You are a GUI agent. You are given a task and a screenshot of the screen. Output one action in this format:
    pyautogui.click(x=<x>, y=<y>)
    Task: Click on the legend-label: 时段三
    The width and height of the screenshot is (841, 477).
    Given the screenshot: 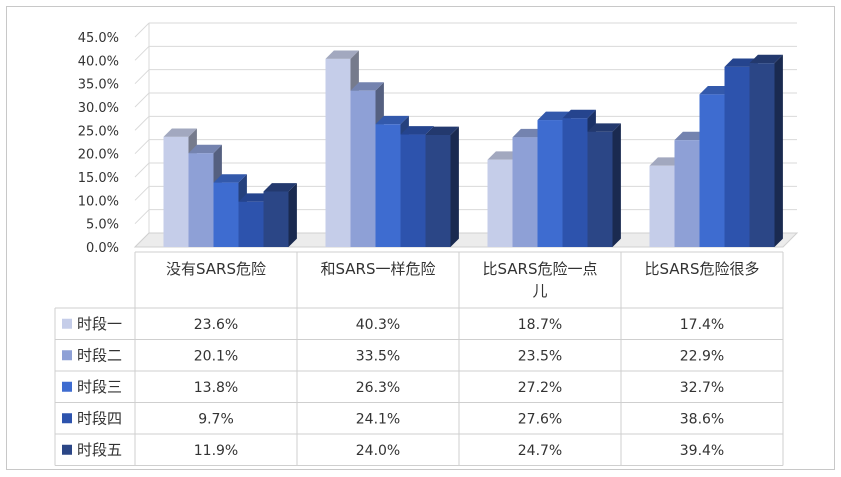 What is the action you would take?
    pyautogui.click(x=99, y=387)
    